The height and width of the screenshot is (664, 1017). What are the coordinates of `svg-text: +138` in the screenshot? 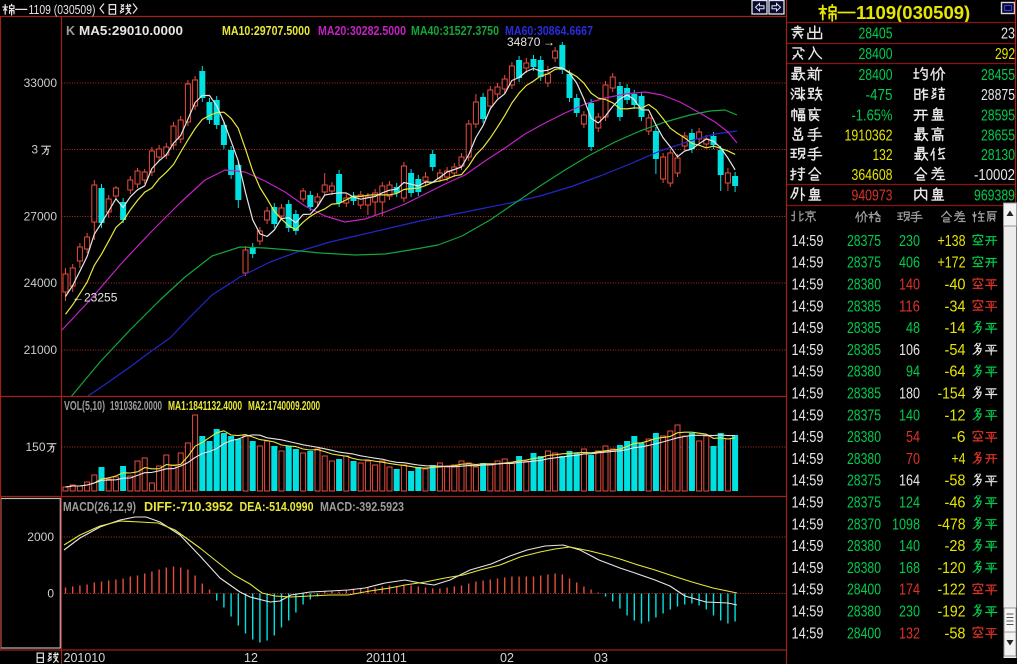 It's located at (952, 241).